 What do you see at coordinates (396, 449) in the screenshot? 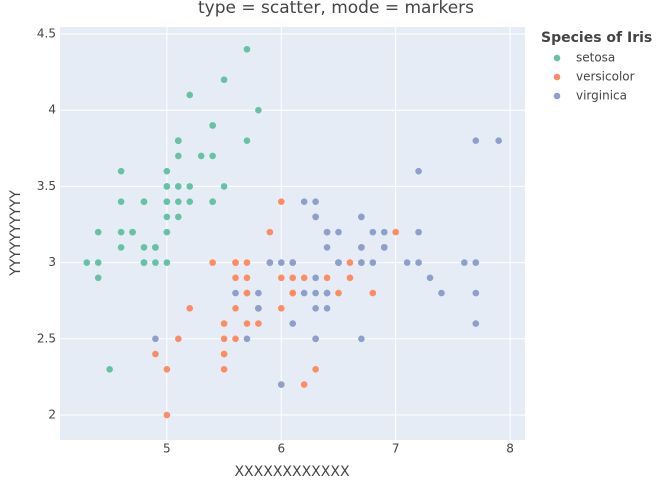
I see `x-tick-label: 7` at bounding box center [396, 449].